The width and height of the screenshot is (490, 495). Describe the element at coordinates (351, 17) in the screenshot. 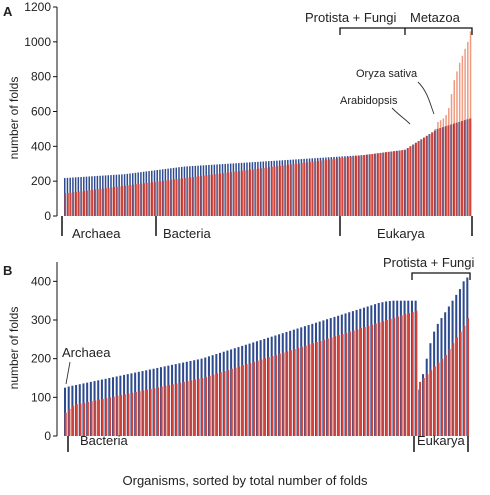

I see `bracket-label-protista-fungi: Protista + Fungi` at that location.